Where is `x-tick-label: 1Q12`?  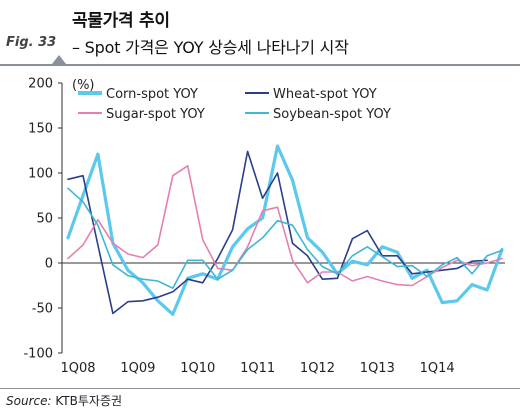 x-tick-label: 1Q12 is located at coordinates (317, 368).